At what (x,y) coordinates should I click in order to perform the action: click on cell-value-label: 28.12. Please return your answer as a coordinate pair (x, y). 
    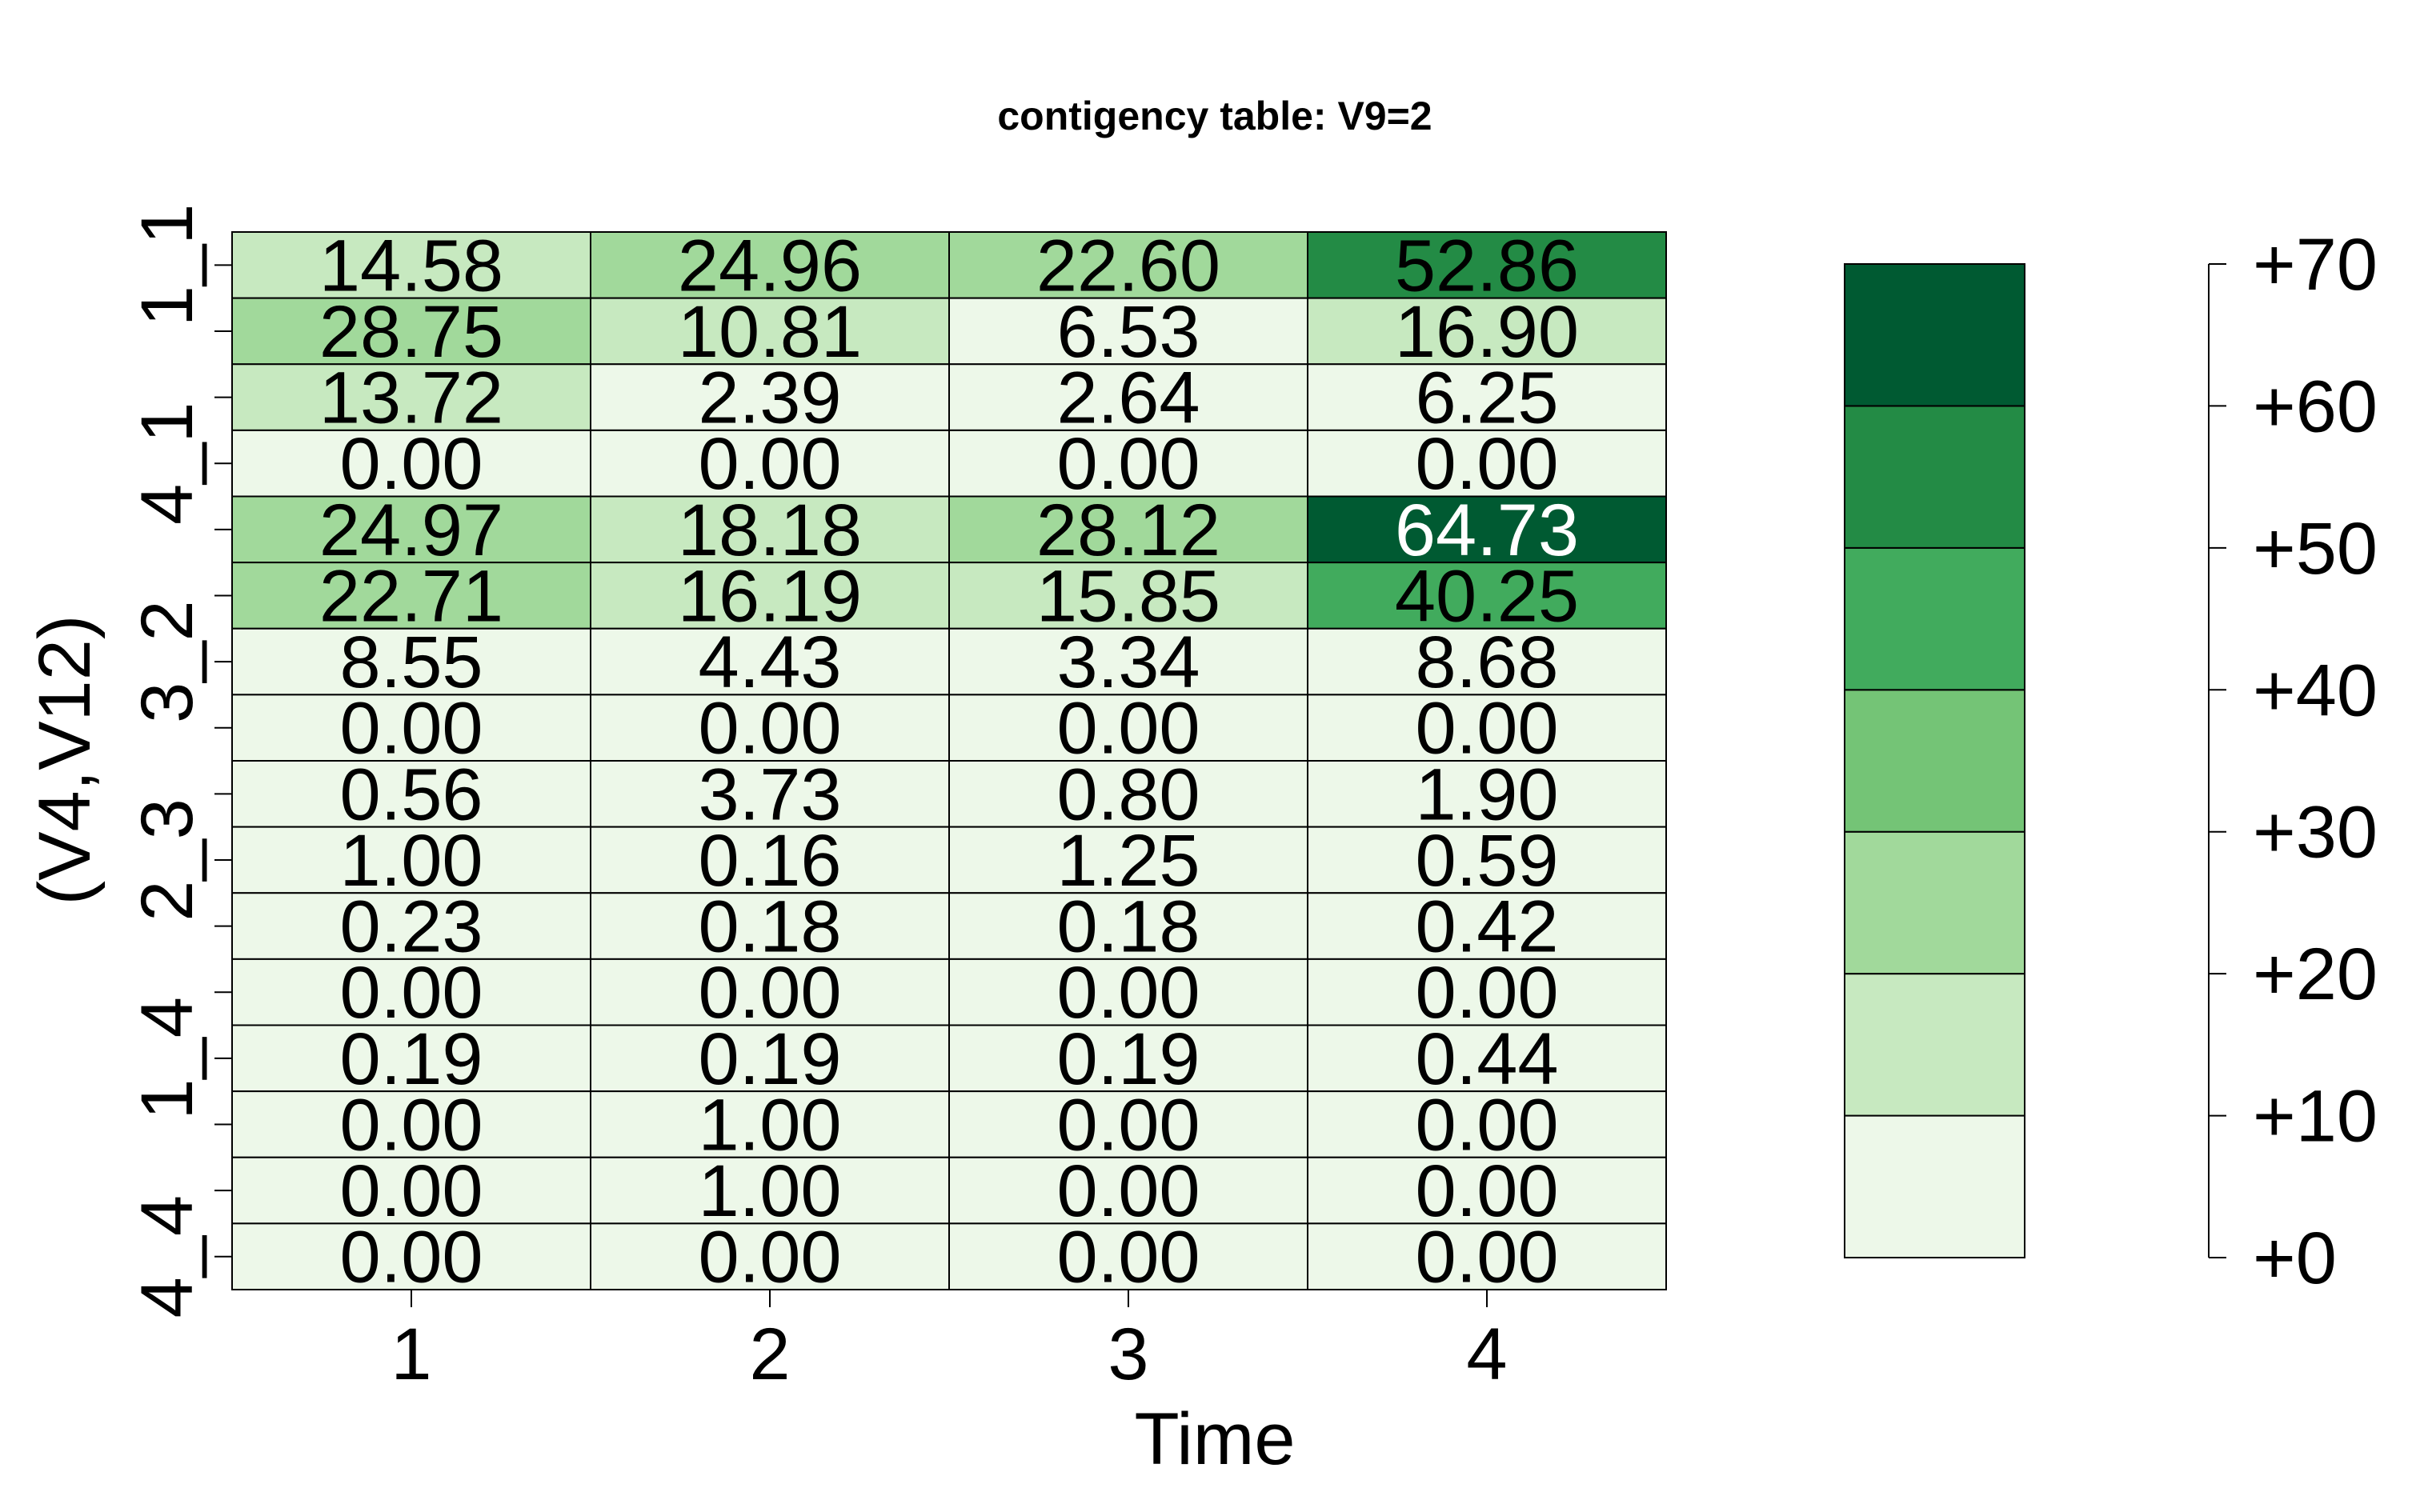
    Looking at the image, I should click on (1128, 530).